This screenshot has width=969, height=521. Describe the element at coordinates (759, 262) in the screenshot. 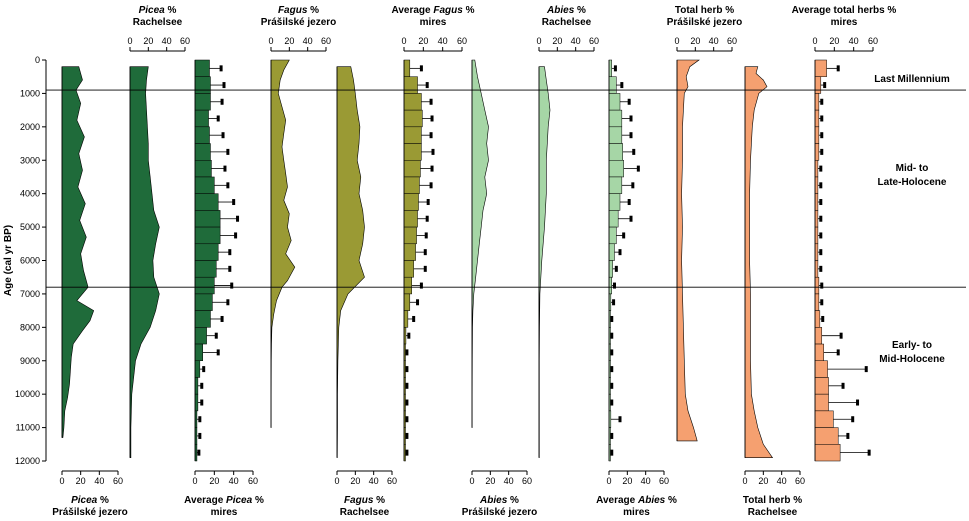

I see `area-herb-rach` at that location.